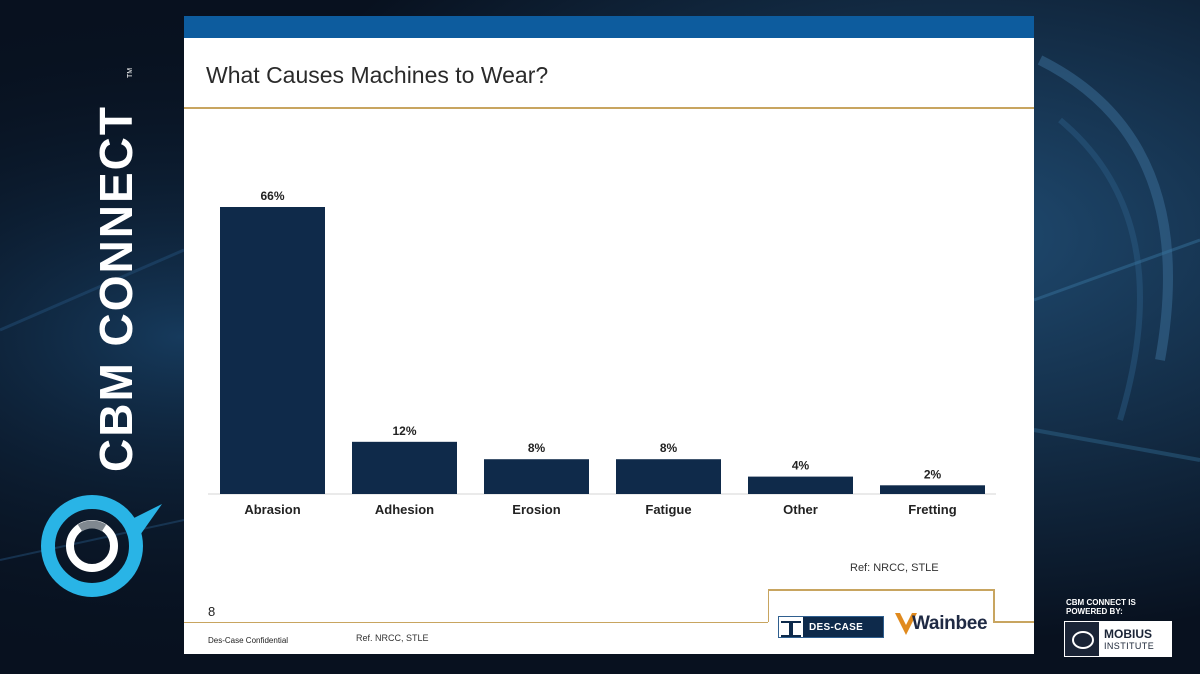 The width and height of the screenshot is (1200, 674). I want to click on des-case-logo-text: DES-CASE, so click(836, 627).